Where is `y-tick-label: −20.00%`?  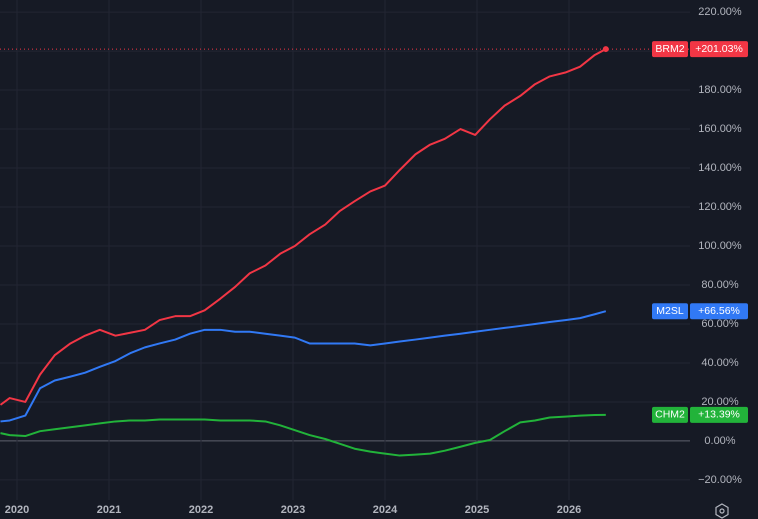 y-tick-label: −20.00% is located at coordinates (720, 480).